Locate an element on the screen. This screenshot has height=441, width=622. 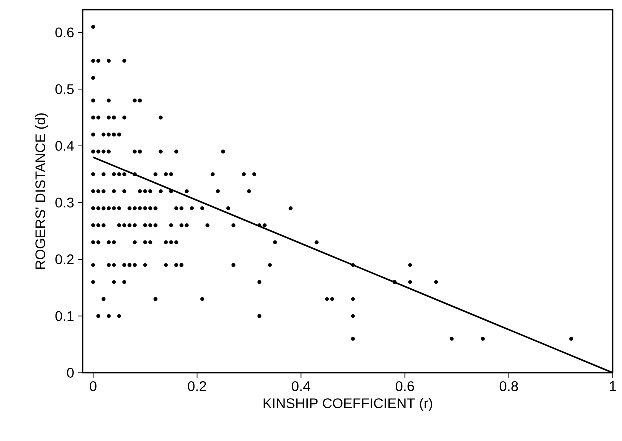
x-tick-label: 0.8 is located at coordinates (509, 386).